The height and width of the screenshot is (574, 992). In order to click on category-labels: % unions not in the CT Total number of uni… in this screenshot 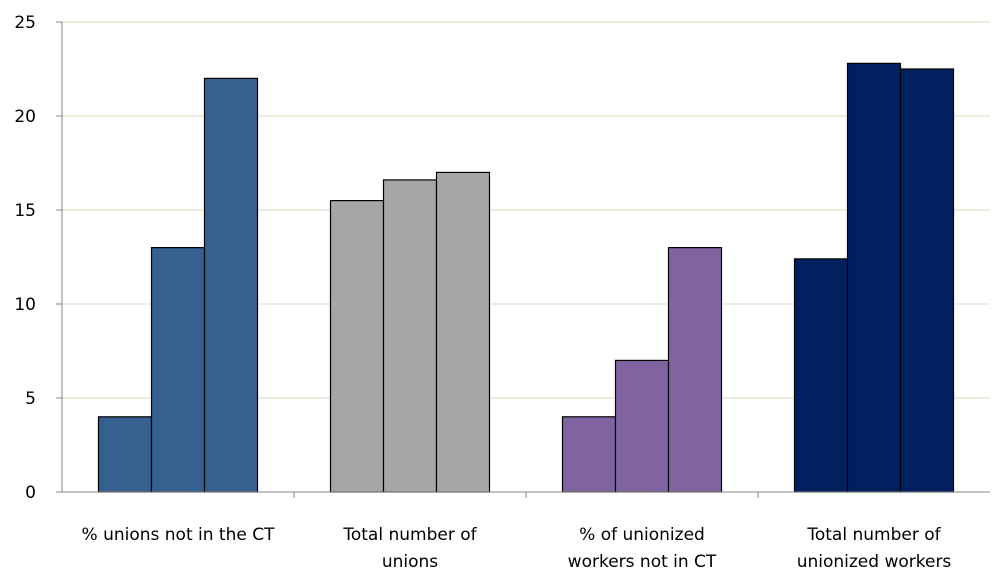, I will do `click(517, 548)`.